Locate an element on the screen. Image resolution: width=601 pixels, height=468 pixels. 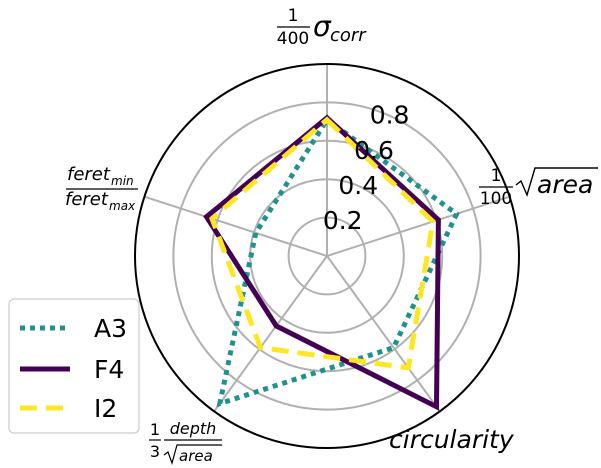
svg-text: min is located at coordinates (122, 181).